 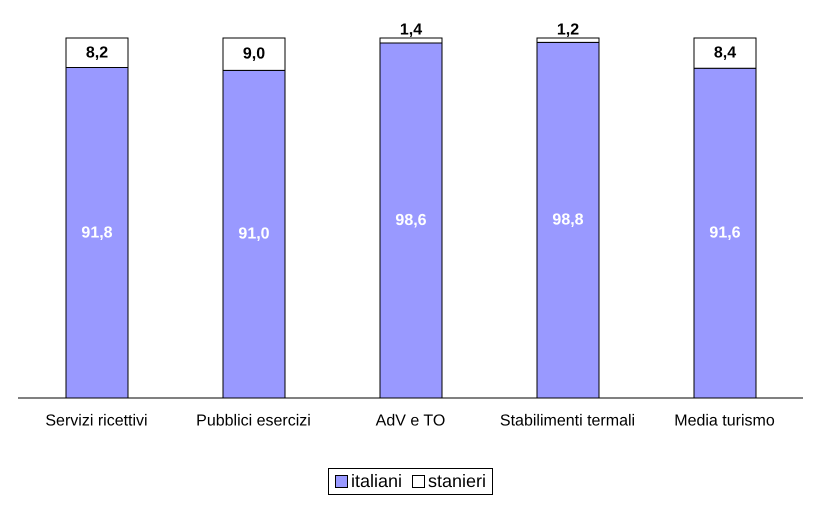 What do you see at coordinates (254, 234) in the screenshot?
I see `data-label: 91,0` at bounding box center [254, 234].